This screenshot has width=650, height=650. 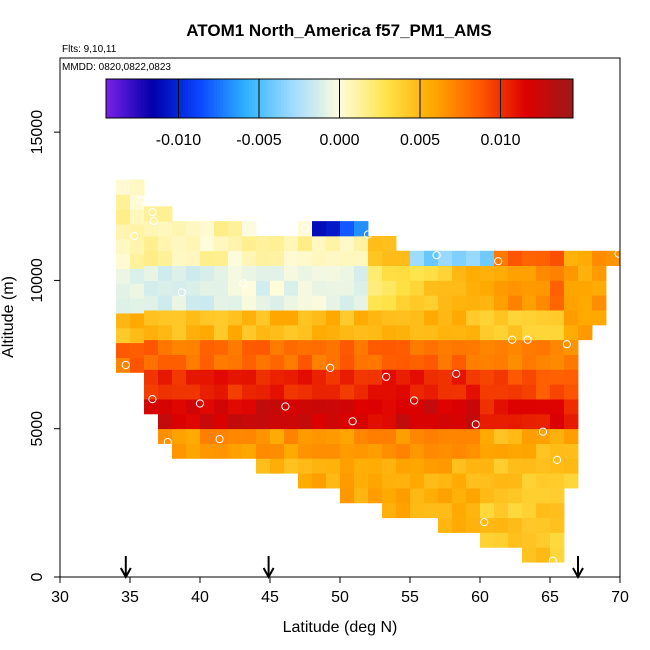 I want to click on y-tick-label: 15000, so click(x=37, y=132).